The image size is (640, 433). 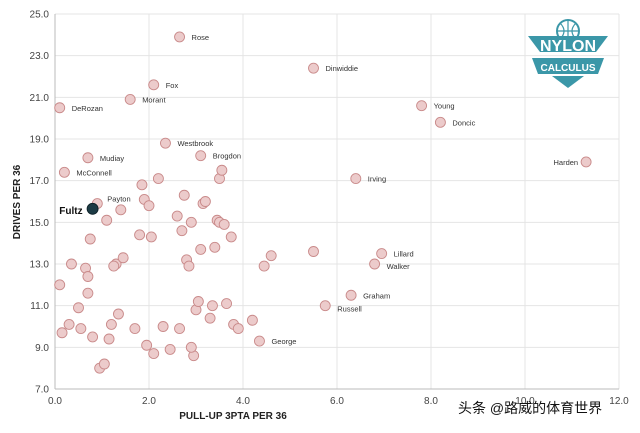 What do you see at coordinates (118, 199) in the screenshot?
I see `point-label: Payton` at bounding box center [118, 199].